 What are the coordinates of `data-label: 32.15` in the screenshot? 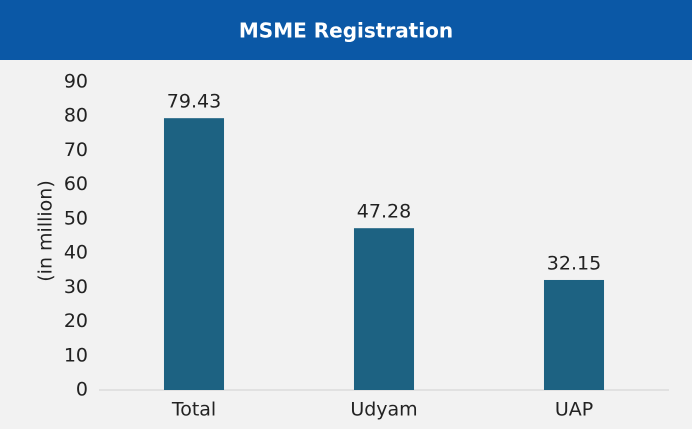 It's located at (574, 263).